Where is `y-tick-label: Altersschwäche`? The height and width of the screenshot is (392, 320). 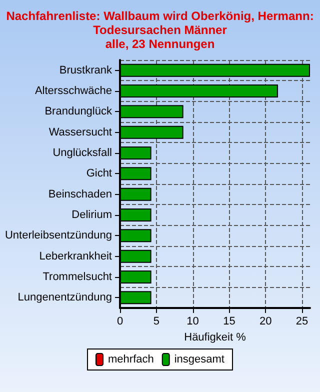
y-tick-label: Altersschwäche is located at coordinates (73, 91).